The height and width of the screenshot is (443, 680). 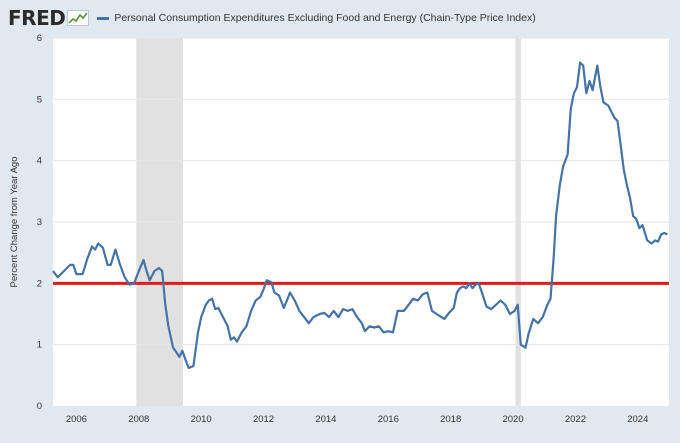 I want to click on legend-swatch, so click(x=103, y=18).